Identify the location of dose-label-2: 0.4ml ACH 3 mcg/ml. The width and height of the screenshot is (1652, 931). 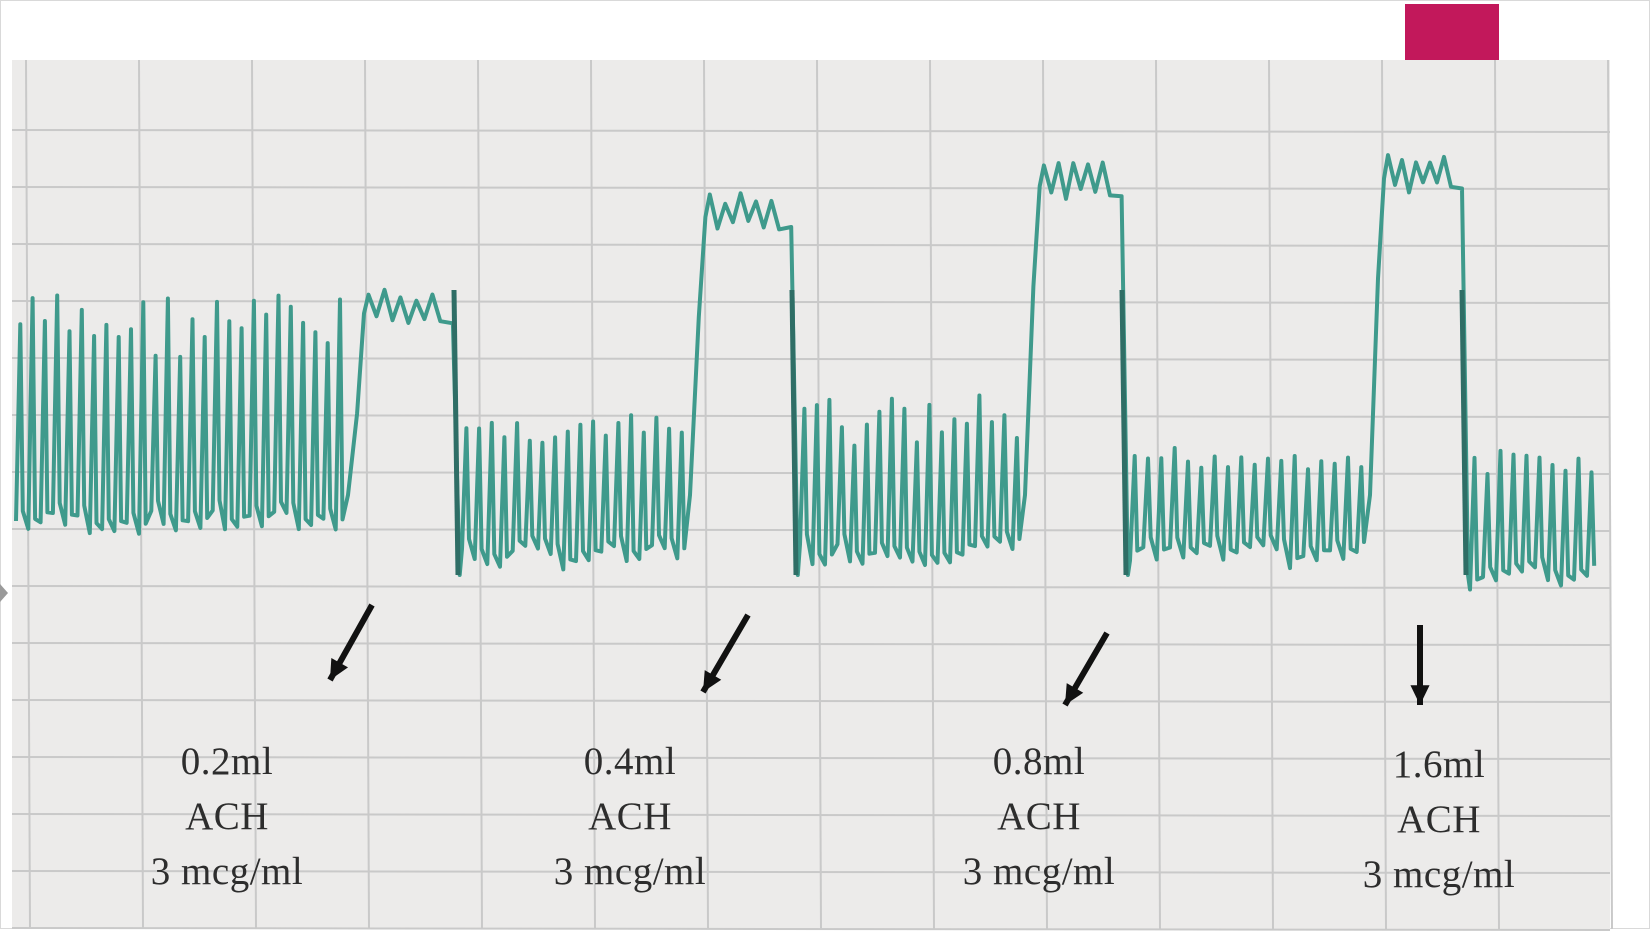
(630, 816).